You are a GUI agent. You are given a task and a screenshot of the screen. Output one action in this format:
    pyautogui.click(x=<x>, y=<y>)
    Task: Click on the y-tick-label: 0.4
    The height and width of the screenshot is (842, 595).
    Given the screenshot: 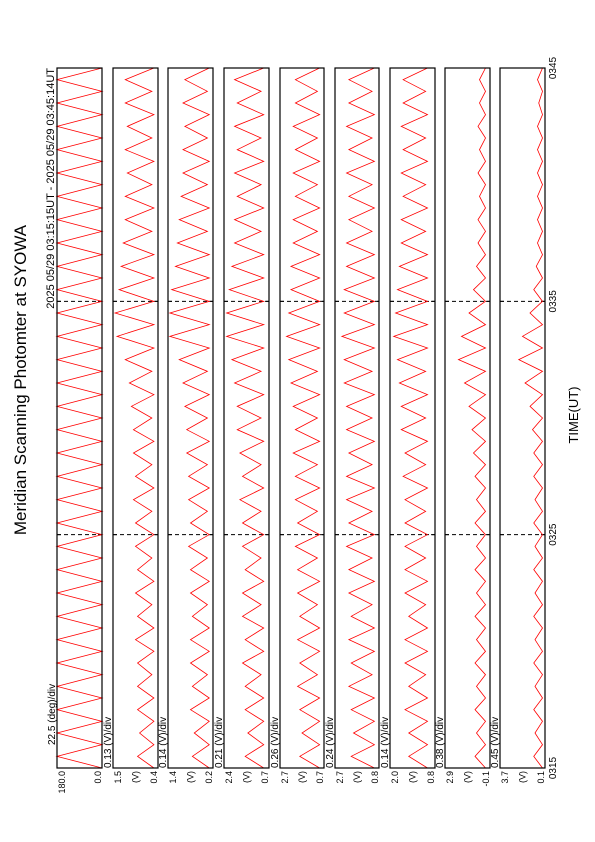 What is the action you would take?
    pyautogui.click(x=154, y=777)
    